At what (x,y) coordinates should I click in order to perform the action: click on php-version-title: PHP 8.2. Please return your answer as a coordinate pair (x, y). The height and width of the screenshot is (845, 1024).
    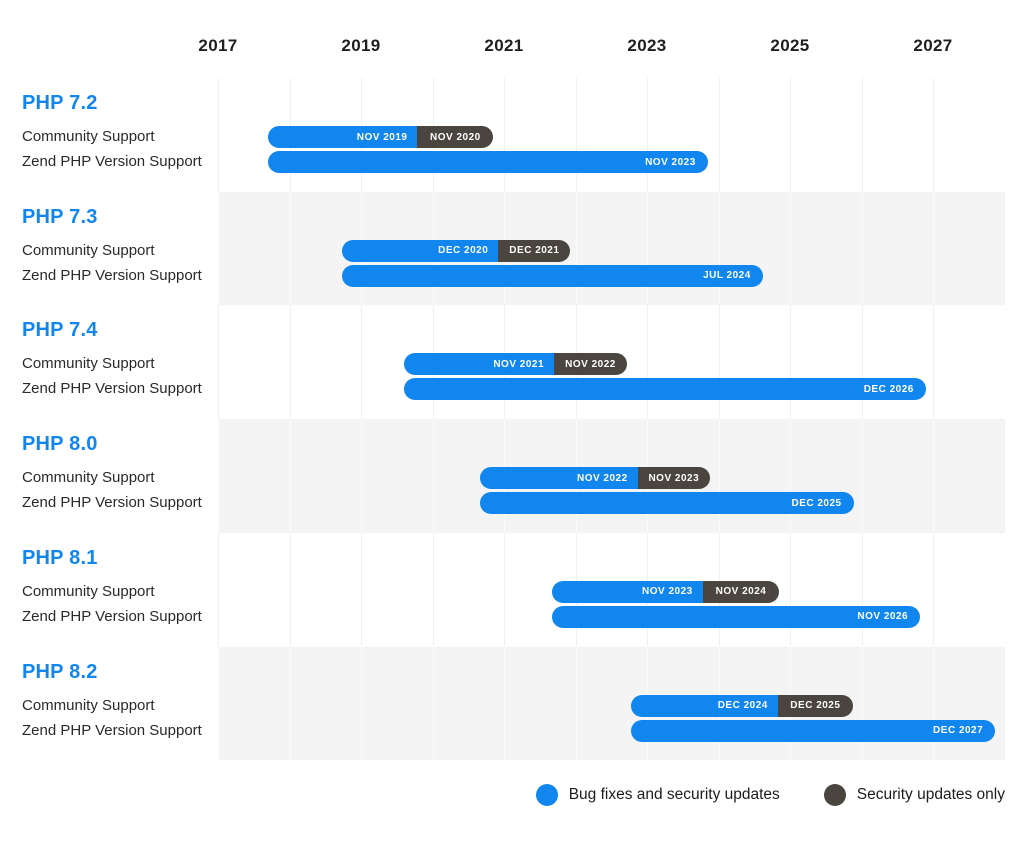
    Looking at the image, I should click on (60, 671).